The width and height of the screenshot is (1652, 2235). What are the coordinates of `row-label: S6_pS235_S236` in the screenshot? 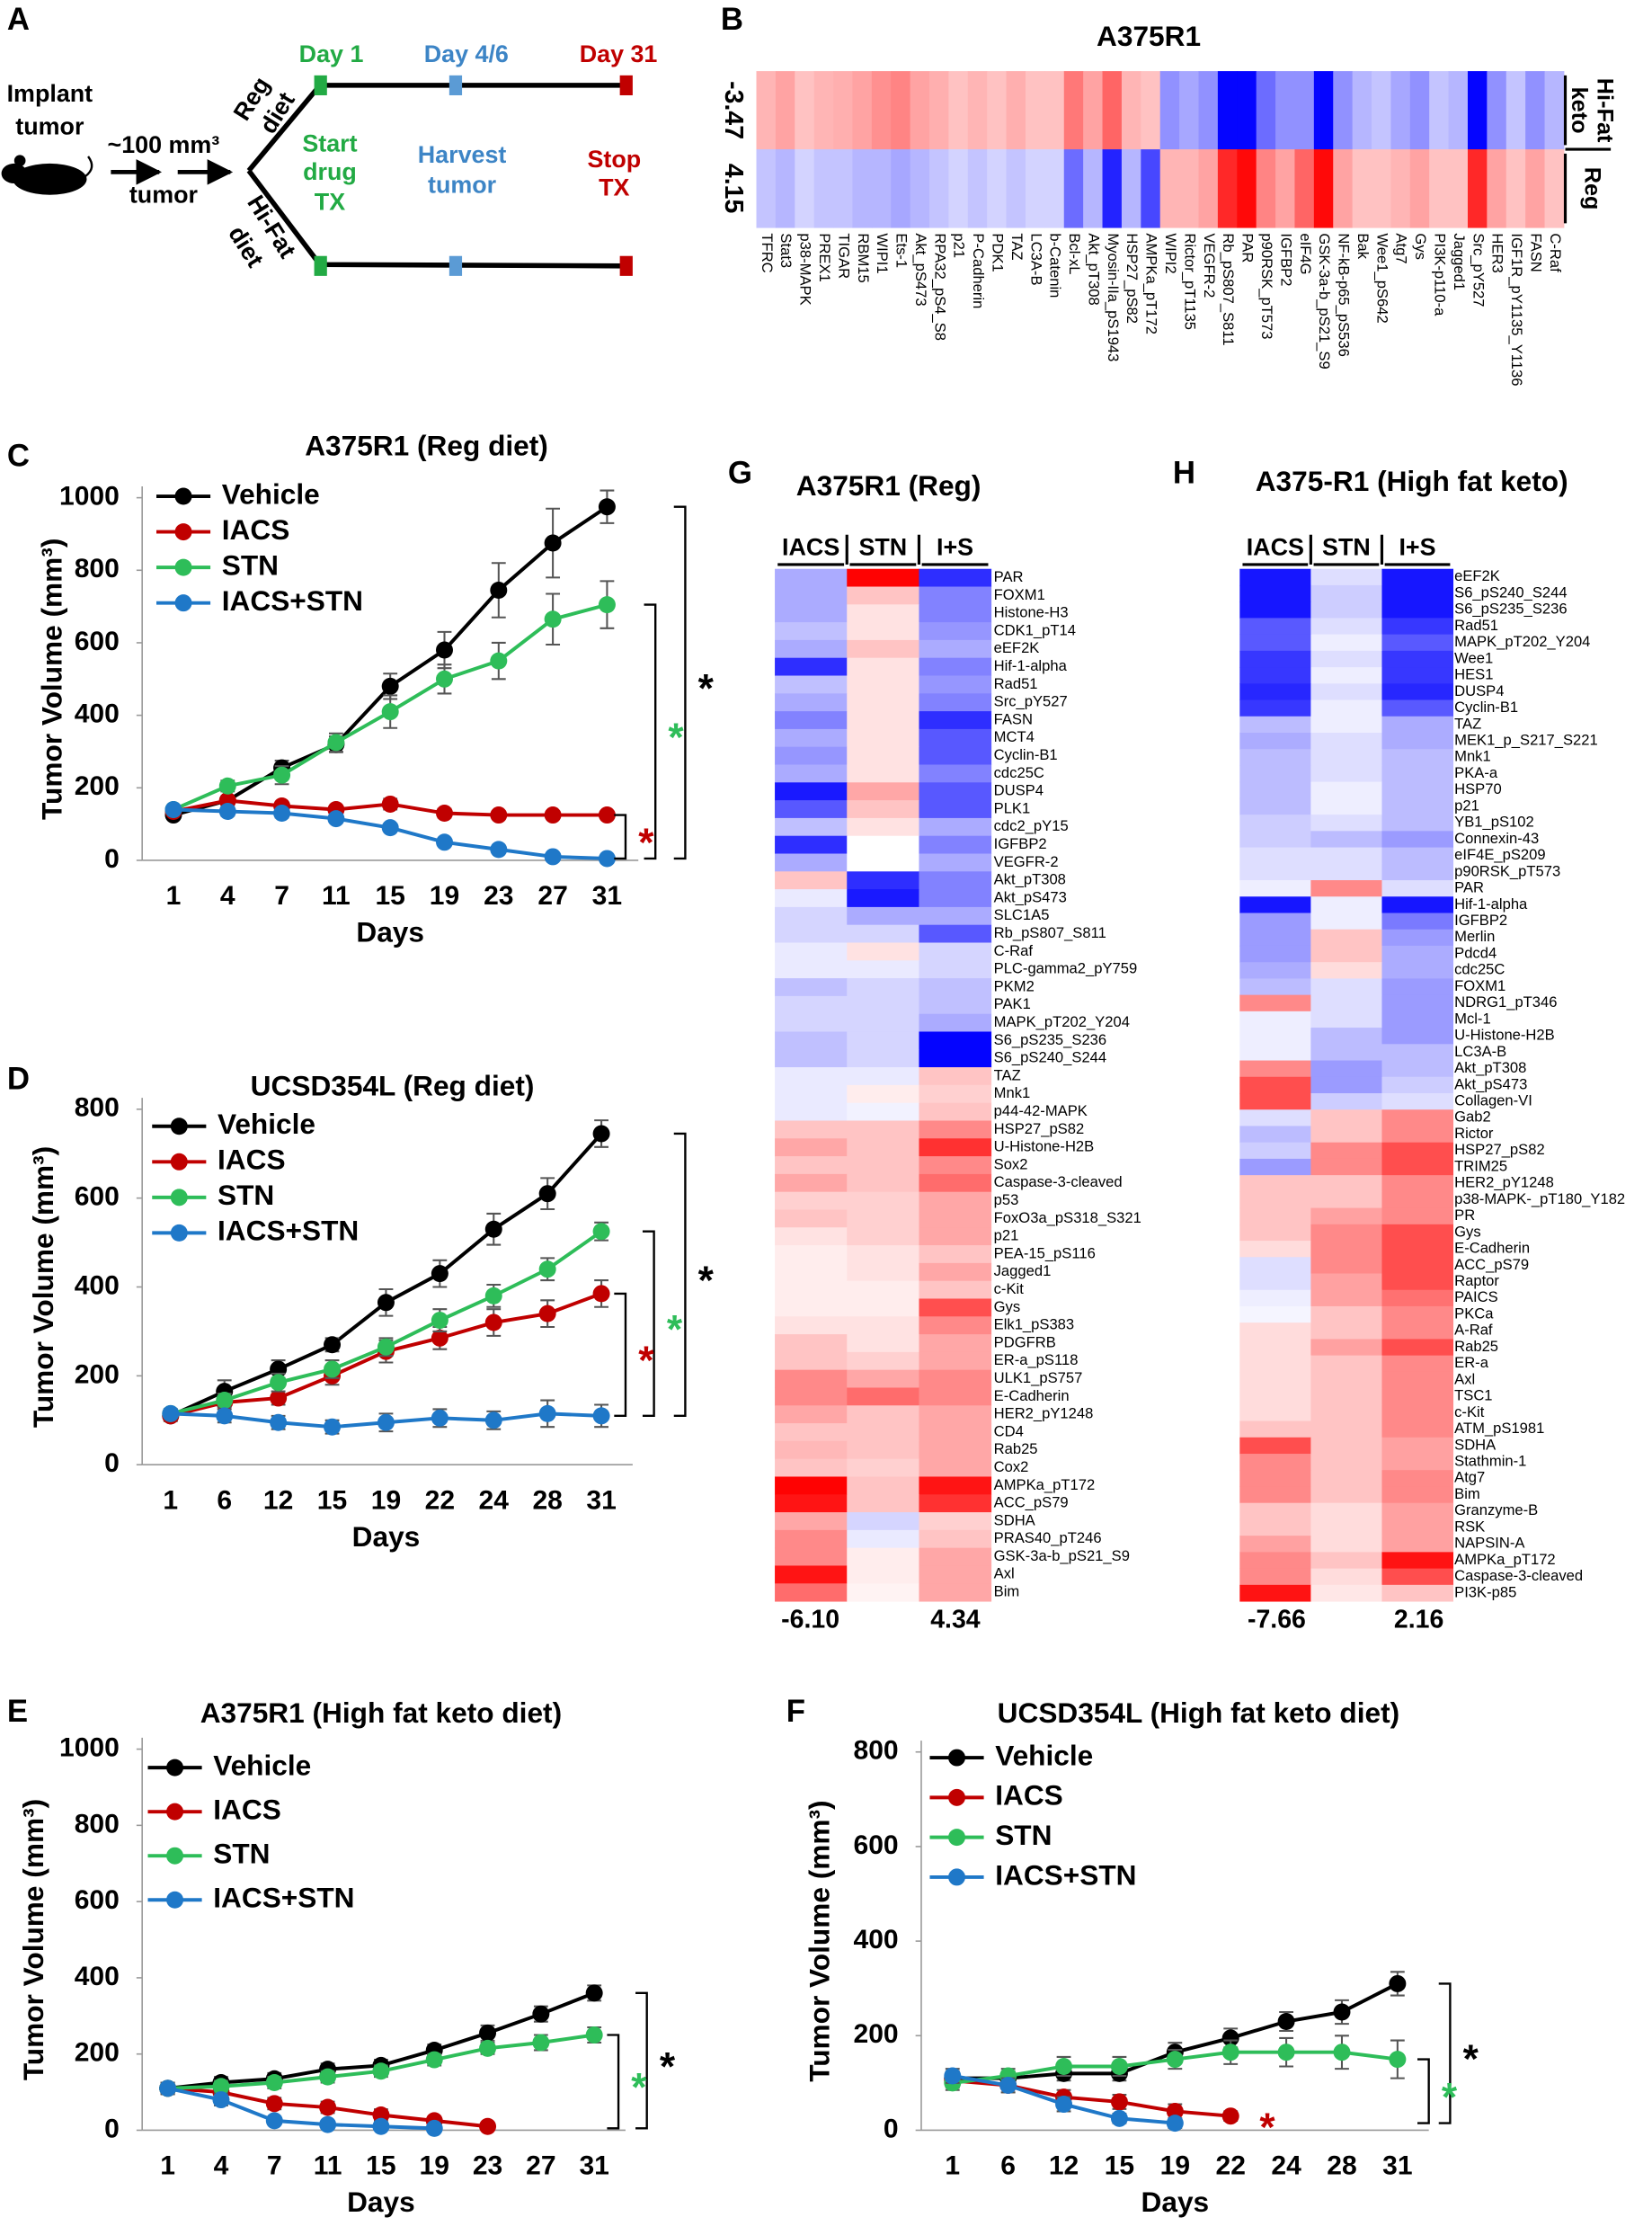 It's located at (1511, 609).